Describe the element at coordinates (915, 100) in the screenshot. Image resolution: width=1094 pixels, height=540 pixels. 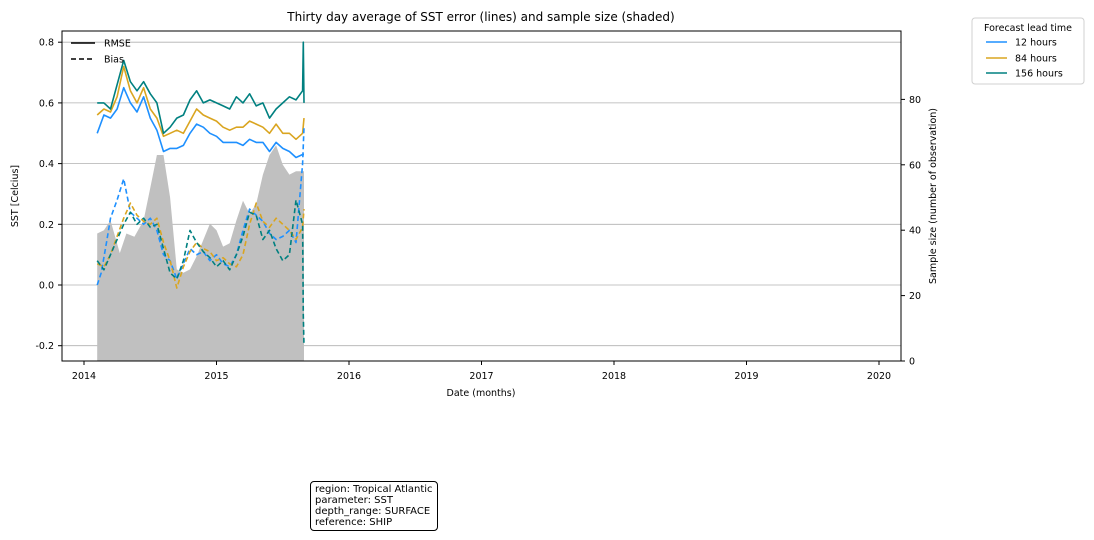
I see `y-right-tick-label: 80` at that location.